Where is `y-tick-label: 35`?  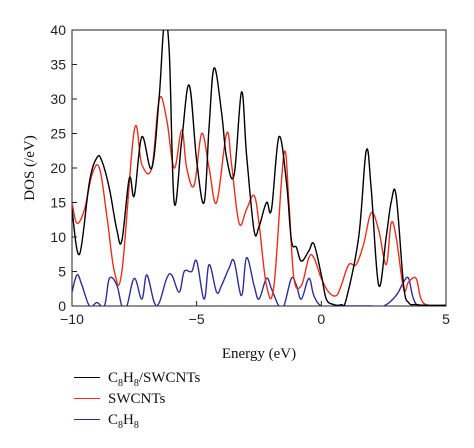
y-tick-label: 35 is located at coordinates (58, 65).